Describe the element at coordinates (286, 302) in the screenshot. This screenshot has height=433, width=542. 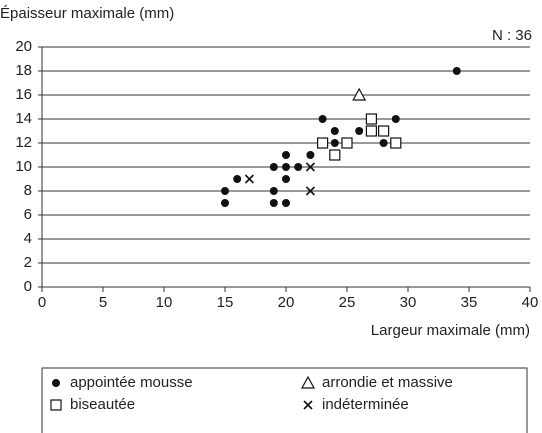
I see `x-tick-label: 20` at that location.